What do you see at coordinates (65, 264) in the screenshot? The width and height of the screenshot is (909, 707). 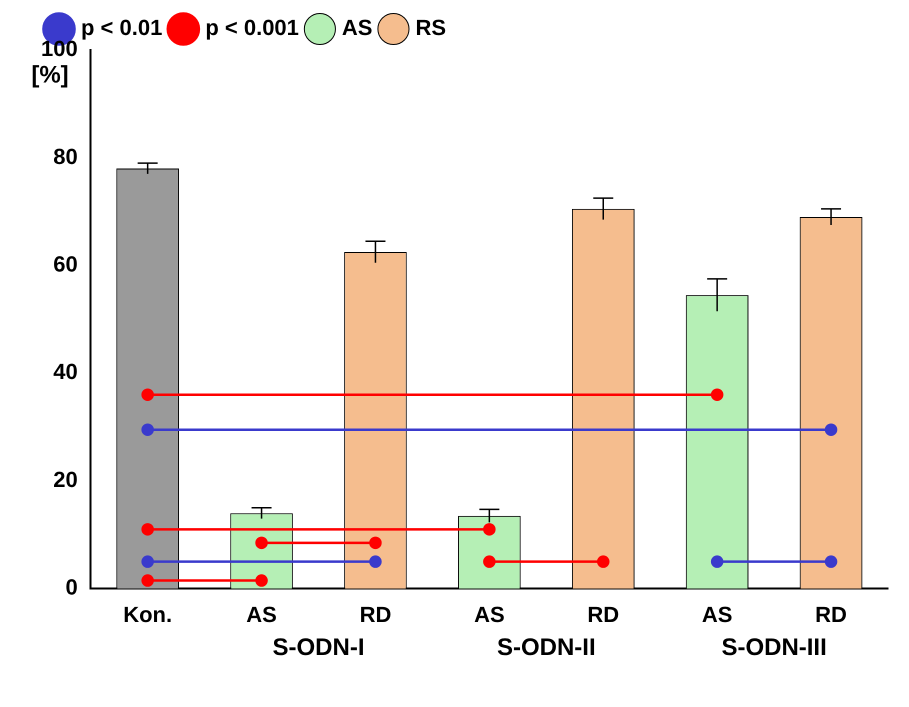 I see `y-tick-label: 60` at bounding box center [65, 264].